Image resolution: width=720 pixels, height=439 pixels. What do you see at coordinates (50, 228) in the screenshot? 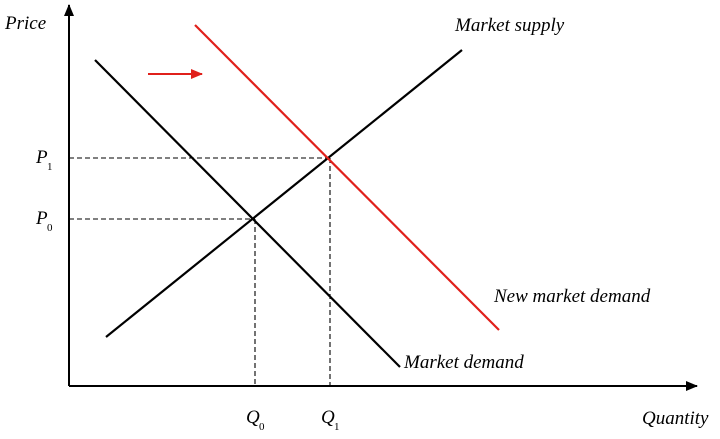
I see `p0-tick-subscript: 0` at bounding box center [50, 228].